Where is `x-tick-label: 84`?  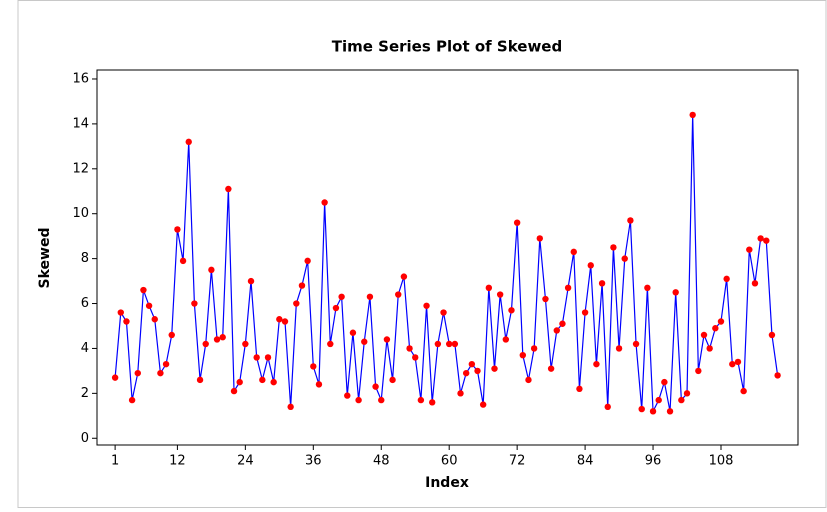 x-tick-label: 84 is located at coordinates (585, 461).